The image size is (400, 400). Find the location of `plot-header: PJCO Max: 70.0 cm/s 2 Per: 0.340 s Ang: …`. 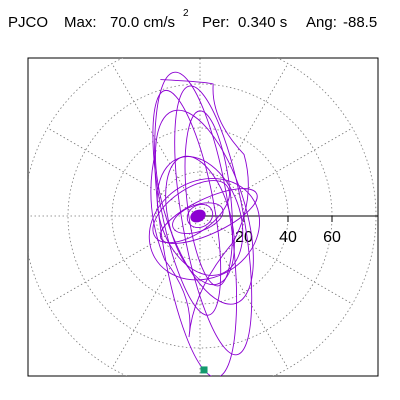

plot-header: PJCO Max: 70.0 cm/s 2 Per: 0.340 s Ang: … is located at coordinates (200, 23).